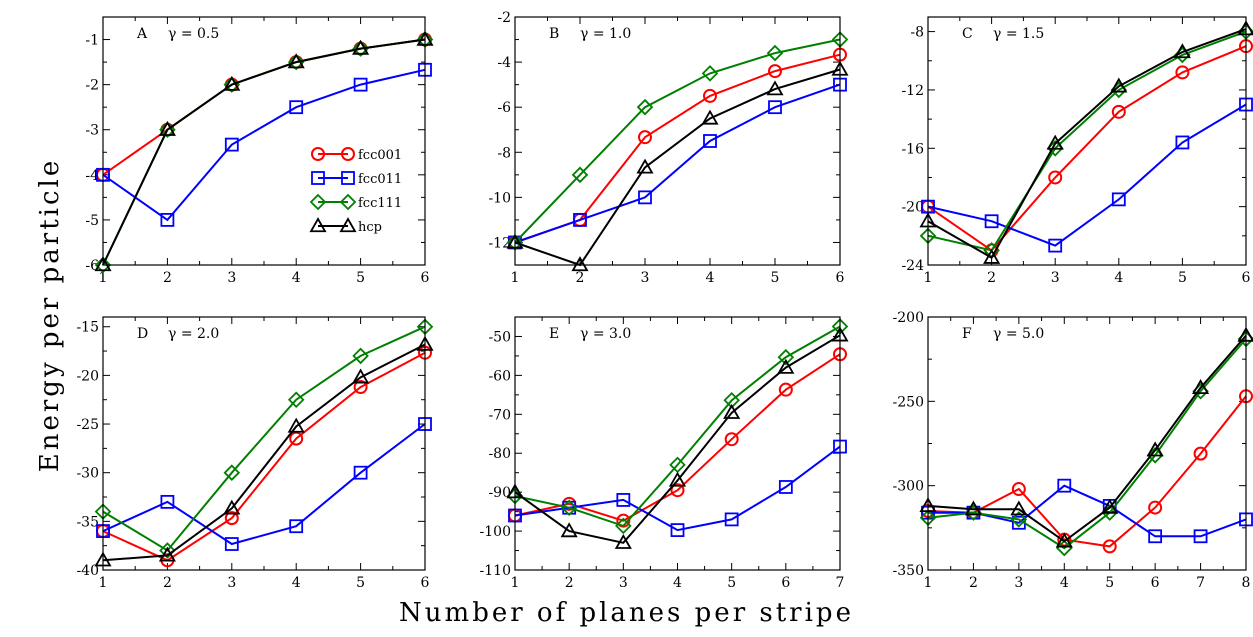 This screenshot has width=1253, height=637. Describe the element at coordinates (1200, 583) in the screenshot. I see `x-tick-label: 7` at that location.